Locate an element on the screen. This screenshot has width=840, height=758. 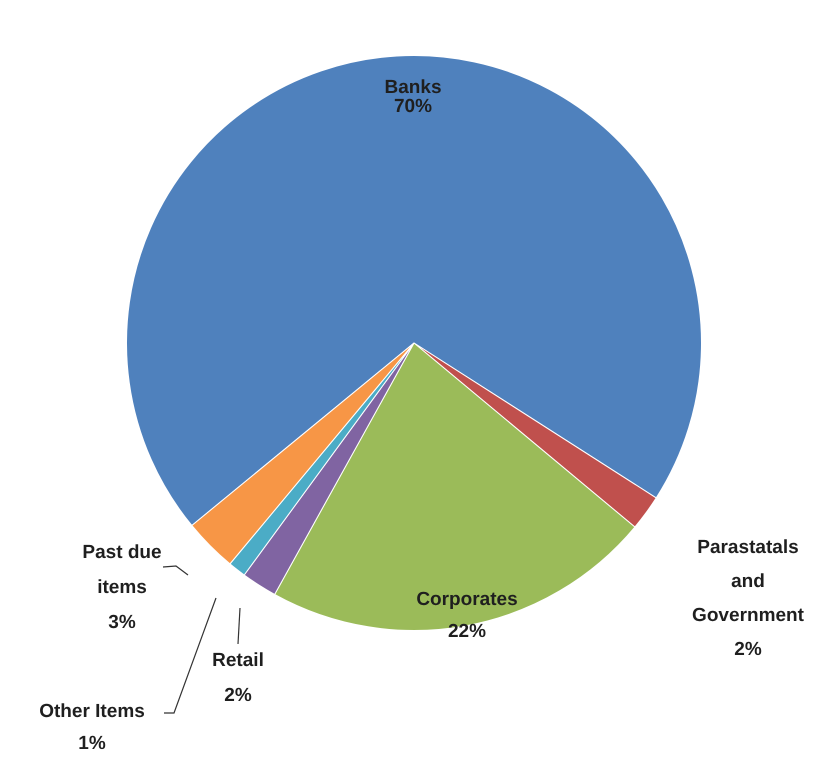
slice-label: Past due items is located at coordinates (122, 570).